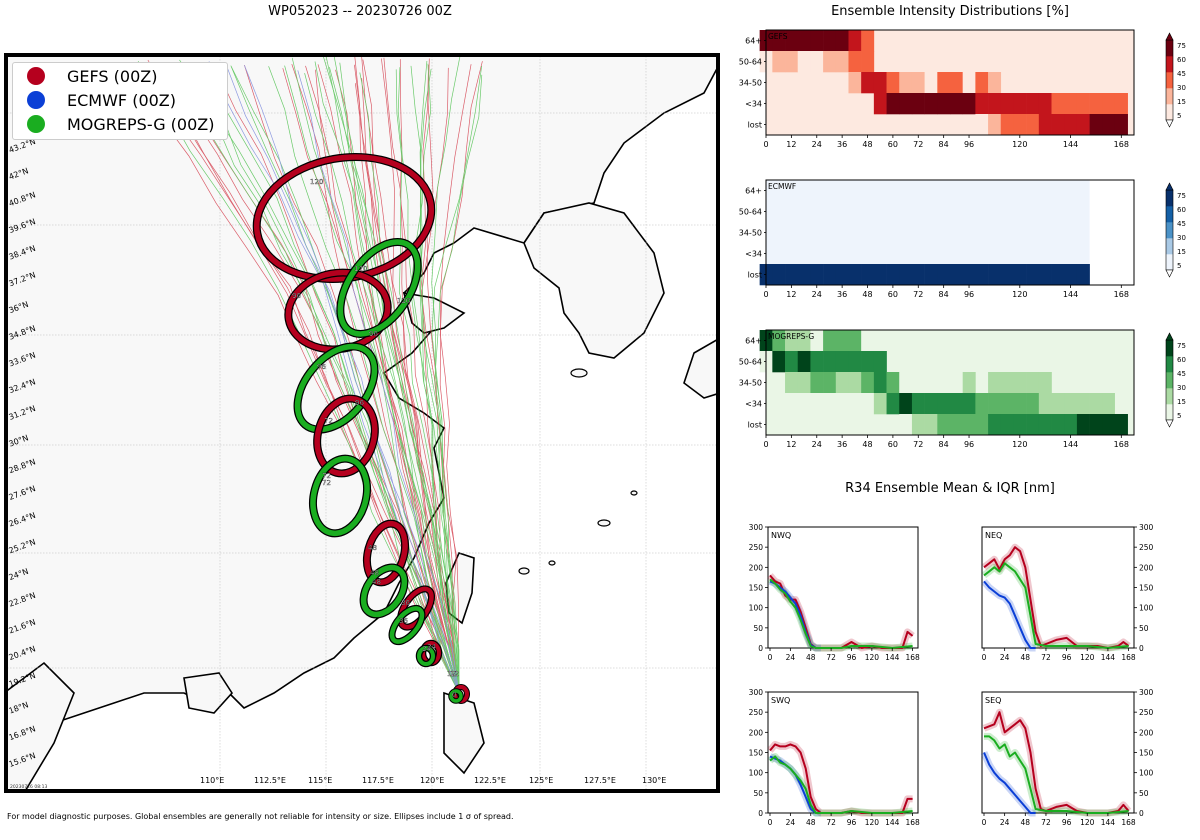  Describe the element at coordinates (403, 621) in the screenshot. I see `hour-label: 36` at that location.